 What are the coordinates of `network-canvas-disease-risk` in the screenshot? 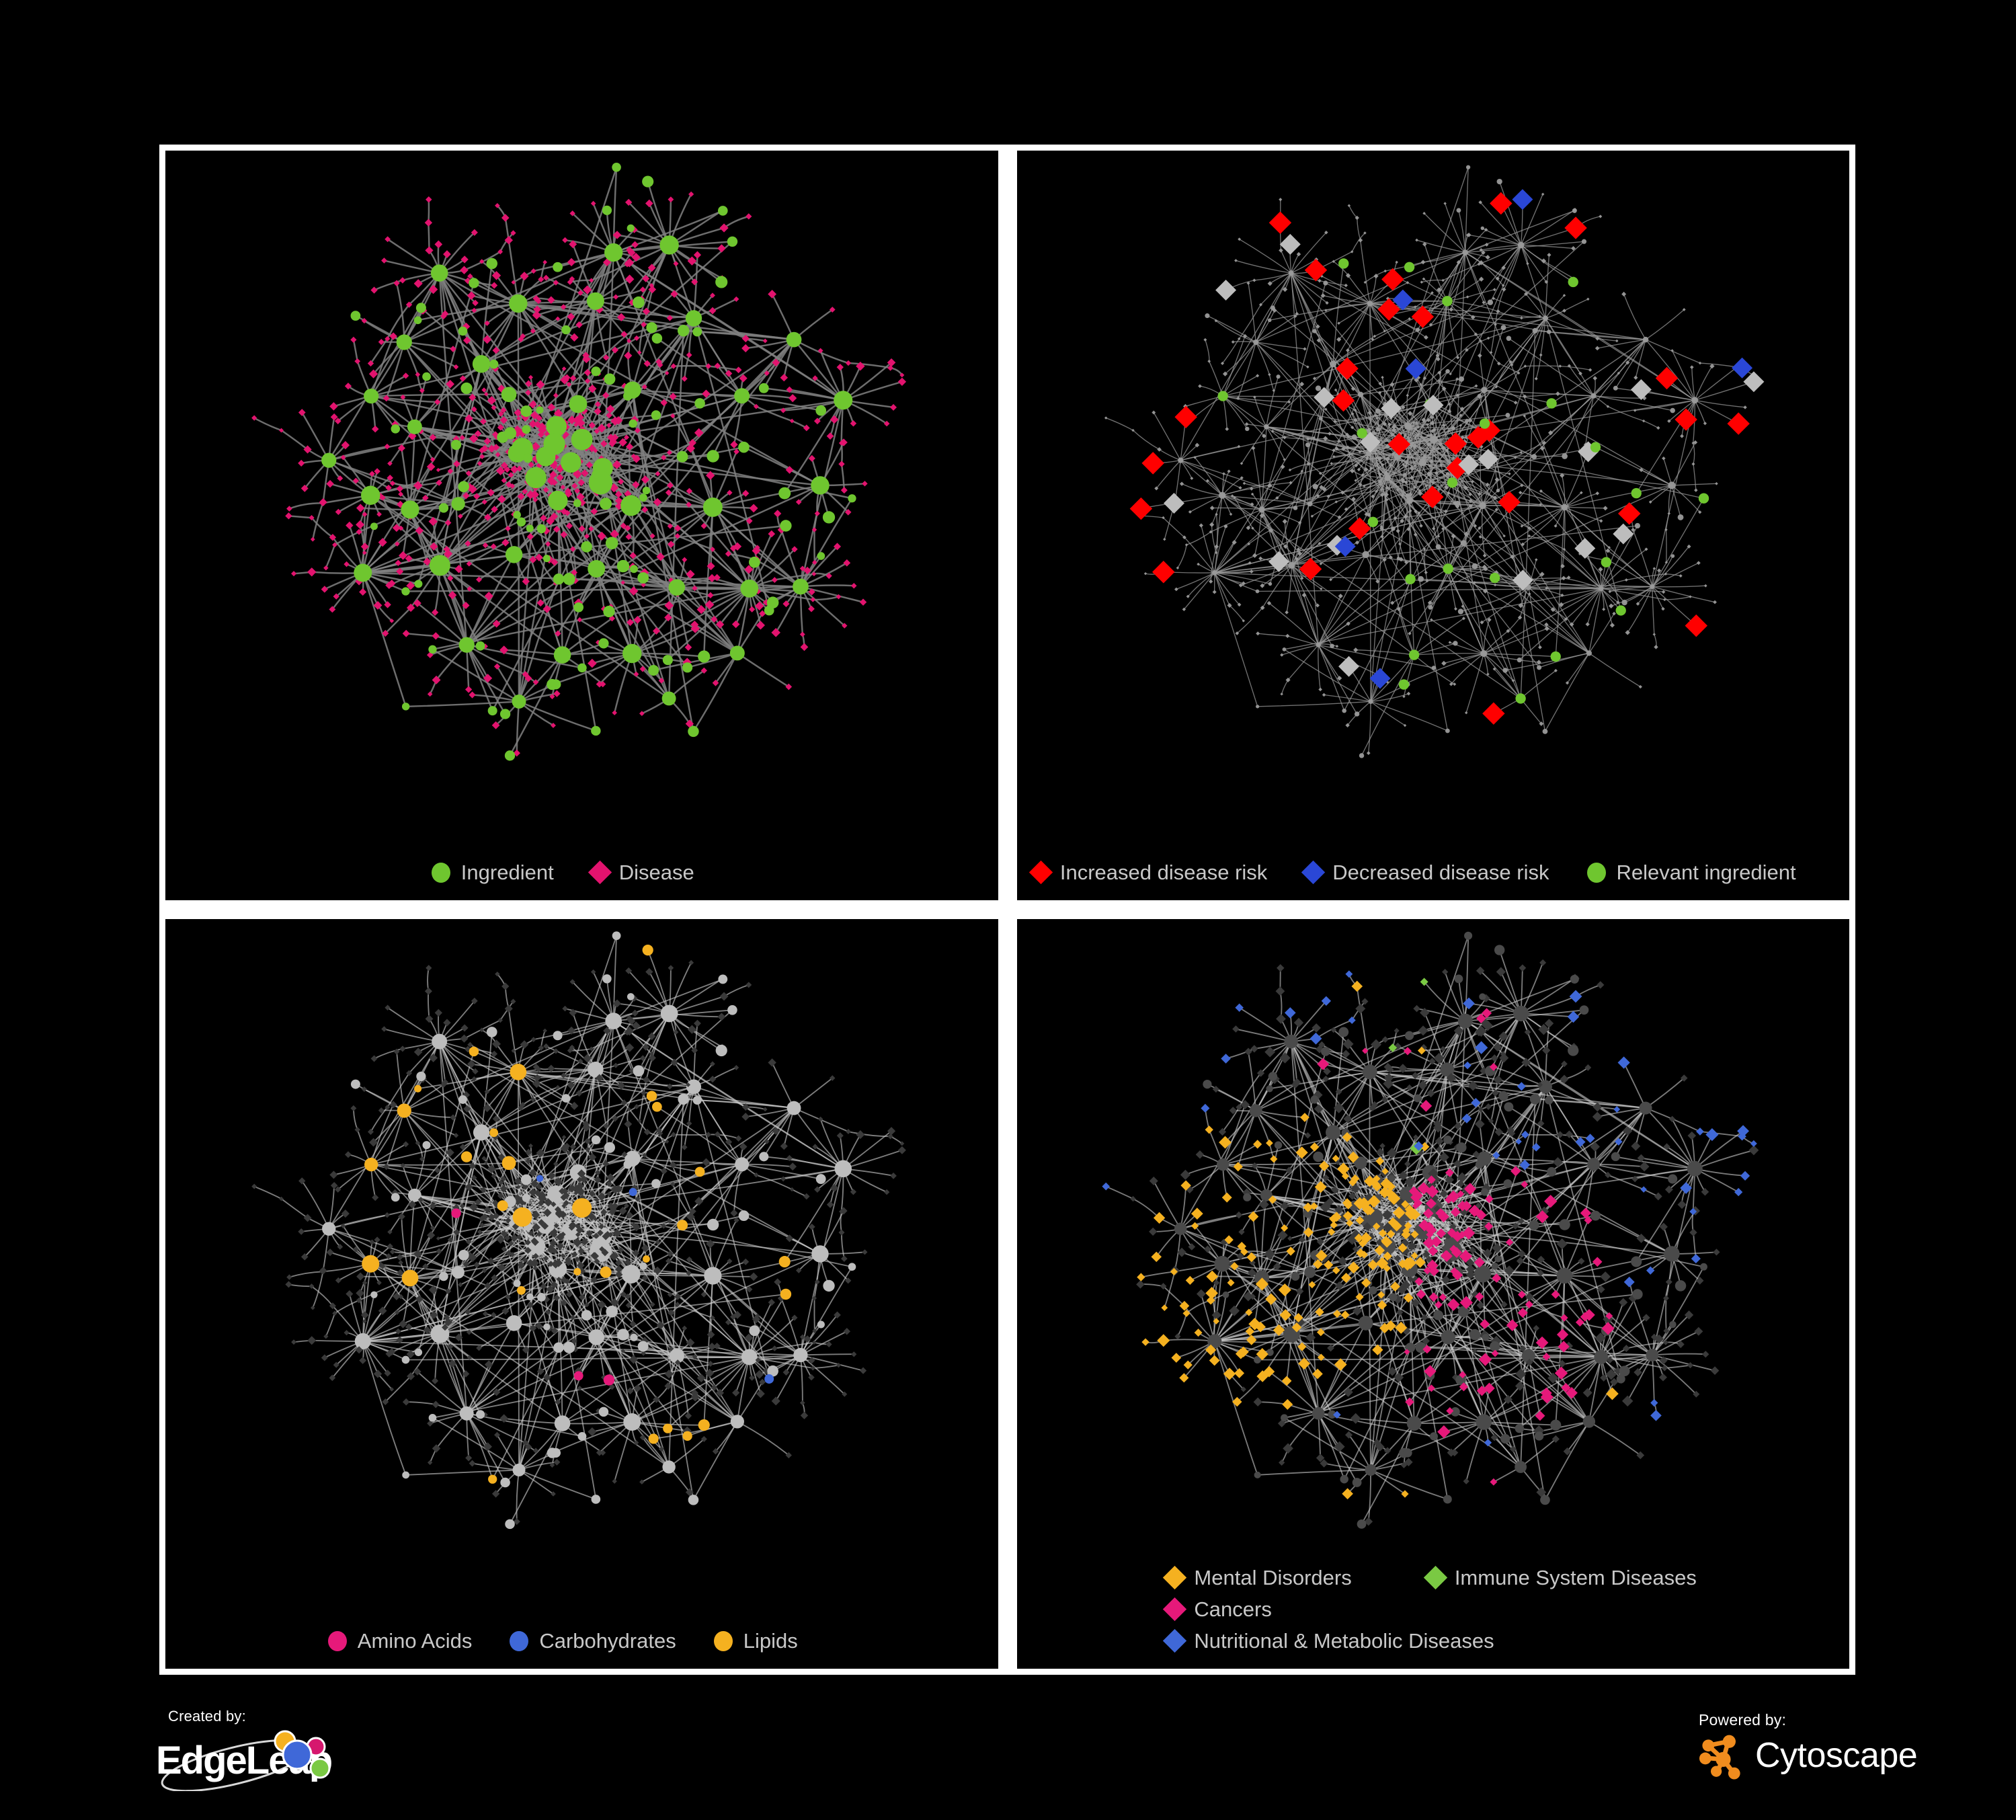 It's located at (1434, 461).